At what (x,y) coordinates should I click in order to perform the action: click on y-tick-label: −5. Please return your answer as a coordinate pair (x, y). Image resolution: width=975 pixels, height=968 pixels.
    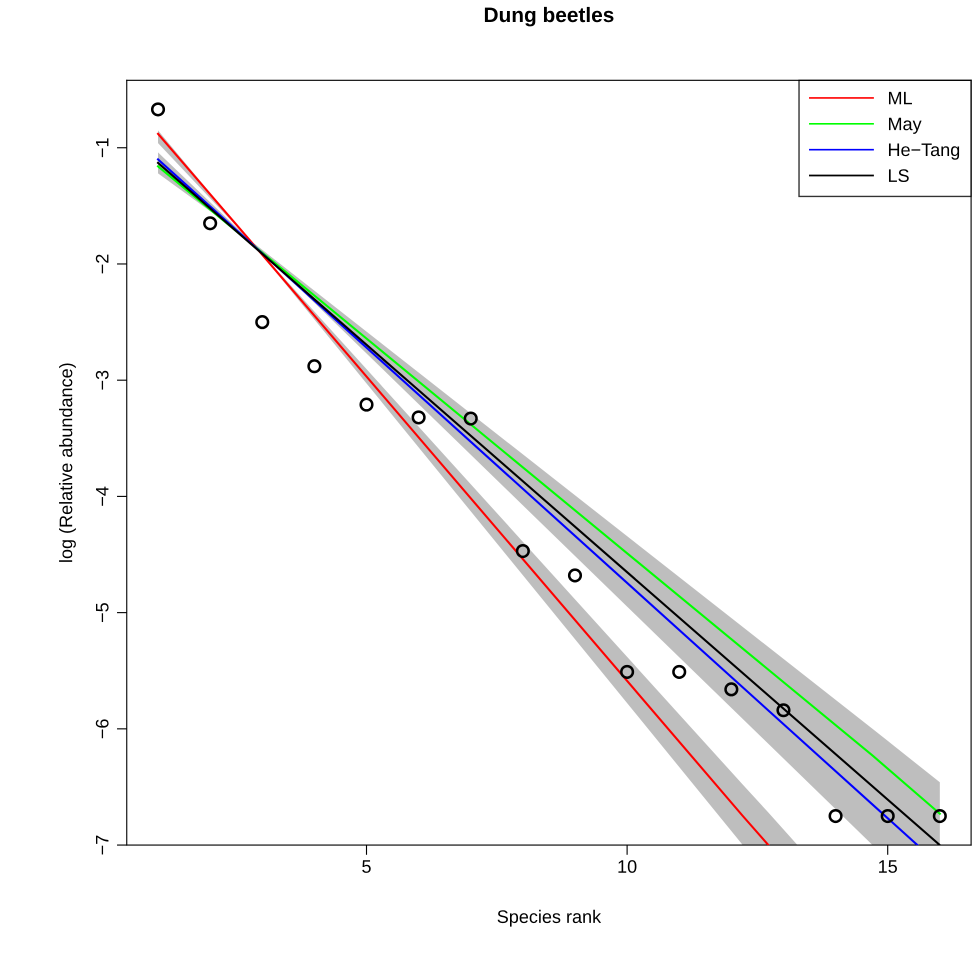
    Looking at the image, I should click on (102, 612).